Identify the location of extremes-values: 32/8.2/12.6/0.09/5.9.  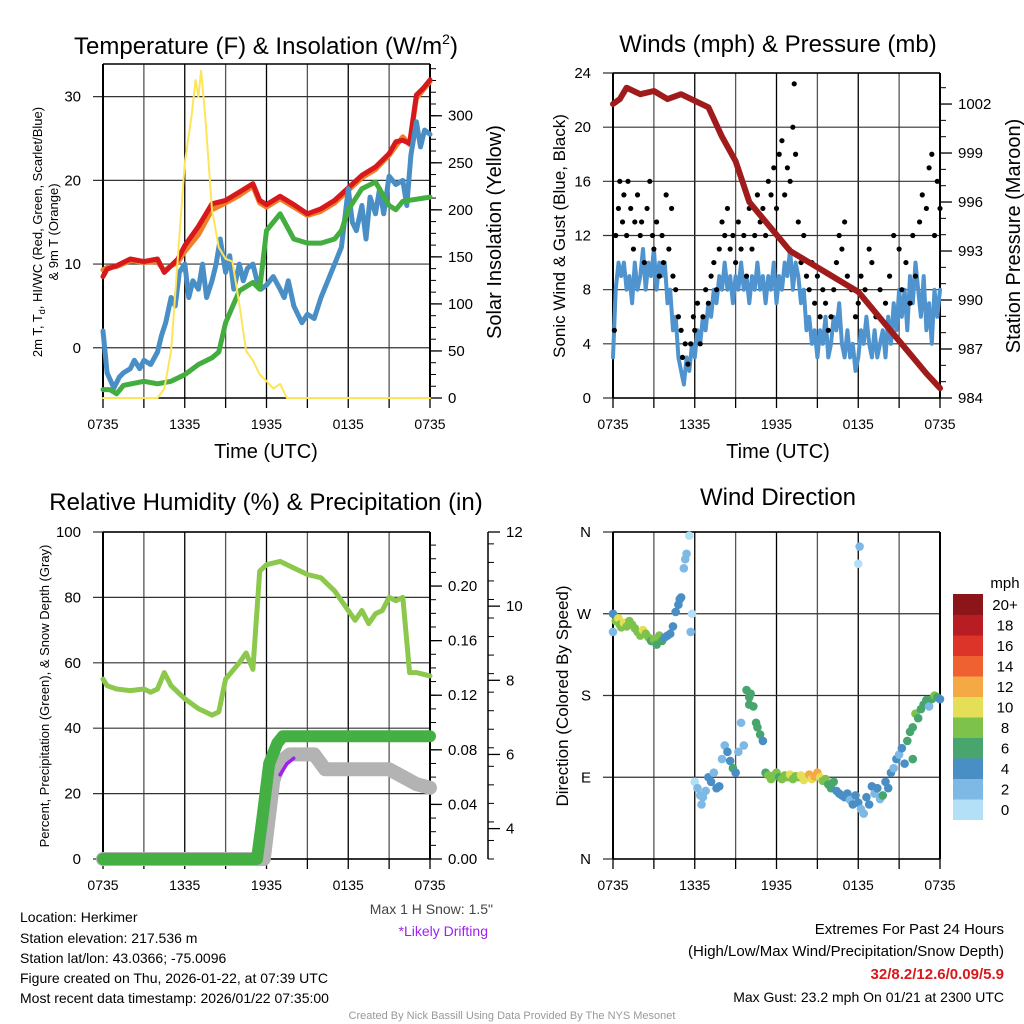
(937, 974).